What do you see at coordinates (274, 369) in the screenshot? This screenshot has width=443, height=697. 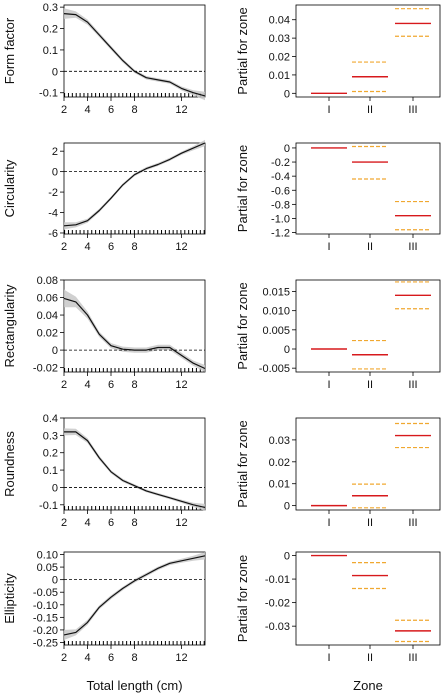 I see `y-tick-label: -0.005` at bounding box center [274, 369].